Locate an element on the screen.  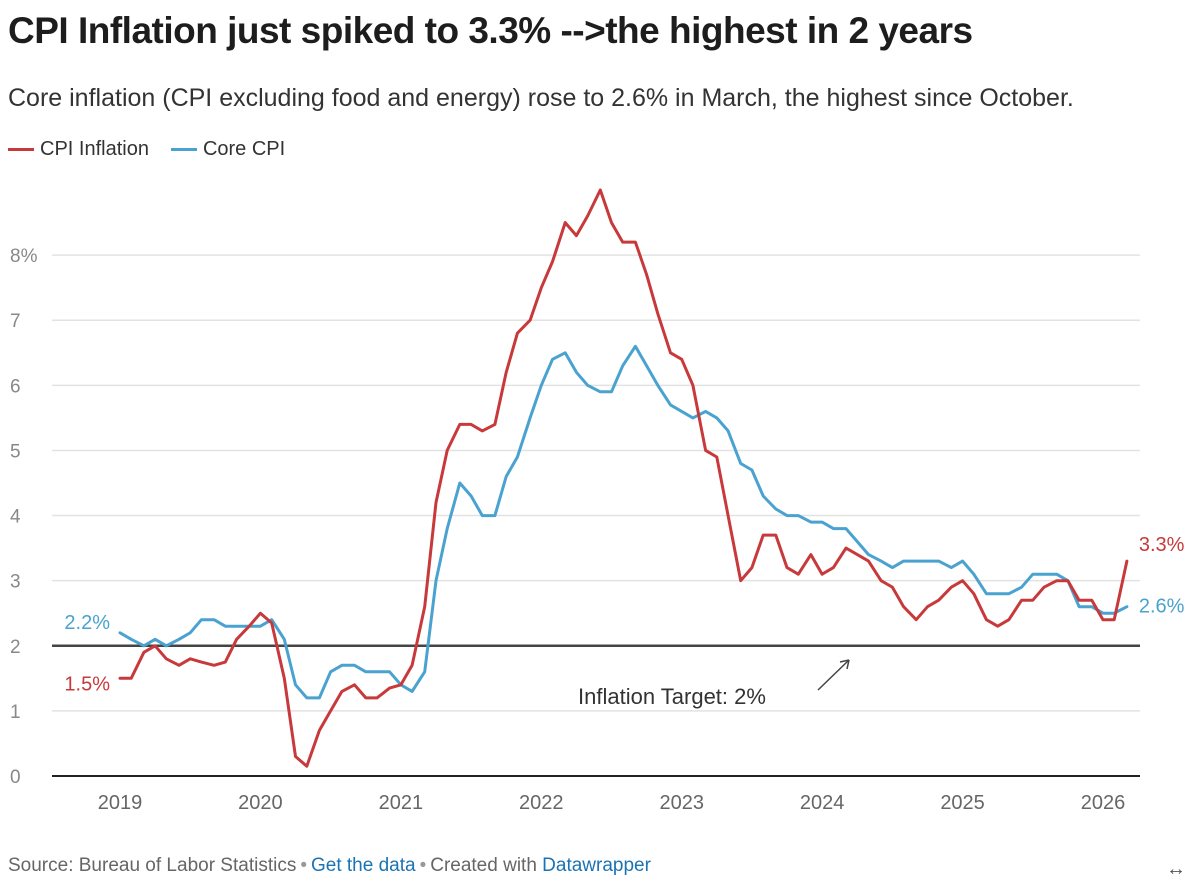
data-label: 1.5% is located at coordinates (87, 684).